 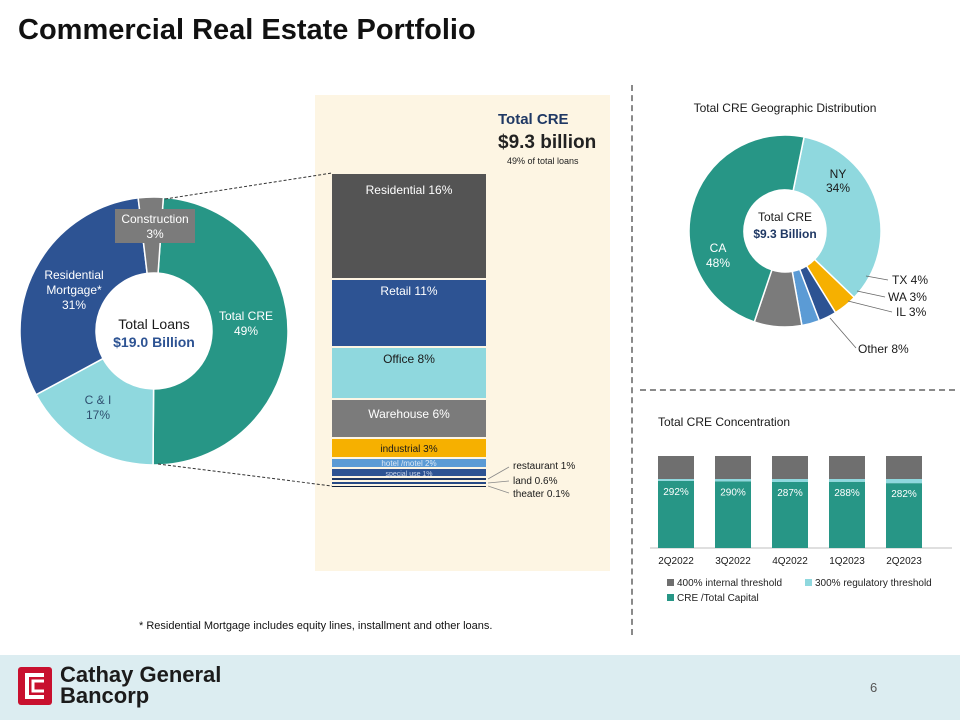 I want to click on cre-segment-restaurant, so click(x=409, y=479).